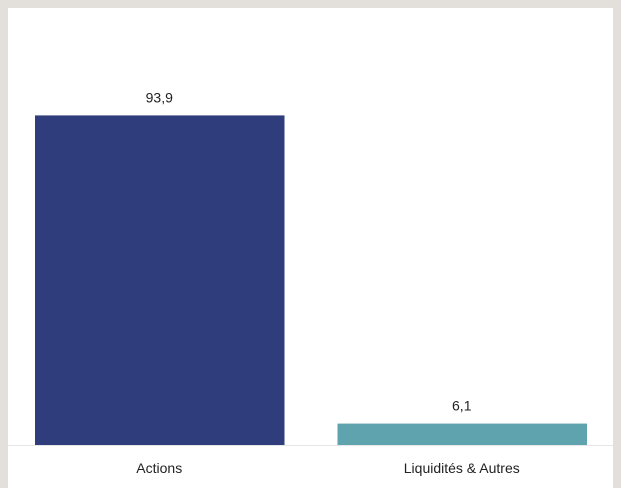 This screenshot has height=488, width=621. What do you see at coordinates (159, 468) in the screenshot?
I see `x-tick-label-1: Actions` at bounding box center [159, 468].